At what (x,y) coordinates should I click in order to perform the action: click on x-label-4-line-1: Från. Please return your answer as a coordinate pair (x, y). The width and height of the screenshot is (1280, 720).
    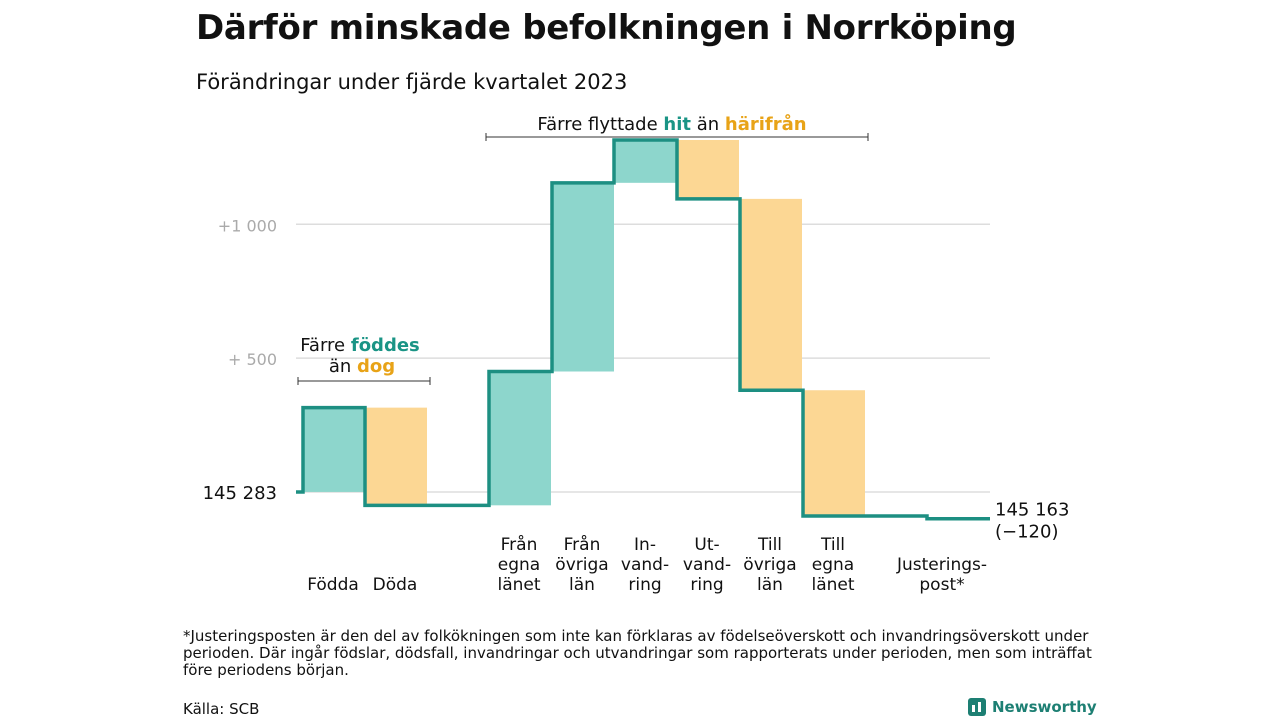
    Looking at the image, I should click on (582, 544).